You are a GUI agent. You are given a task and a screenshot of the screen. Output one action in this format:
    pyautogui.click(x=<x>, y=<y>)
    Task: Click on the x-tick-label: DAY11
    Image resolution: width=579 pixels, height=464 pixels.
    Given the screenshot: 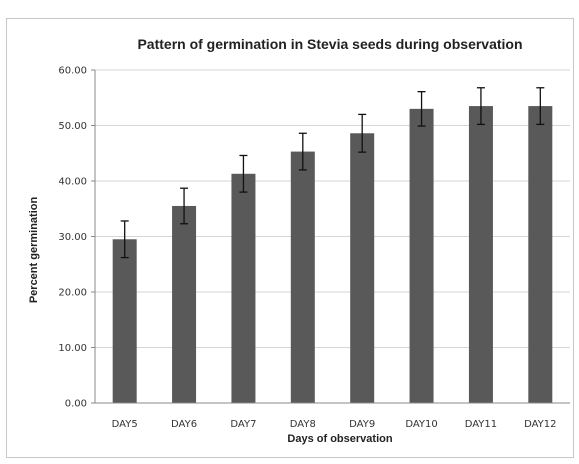 What is the action you would take?
    pyautogui.click(x=481, y=424)
    